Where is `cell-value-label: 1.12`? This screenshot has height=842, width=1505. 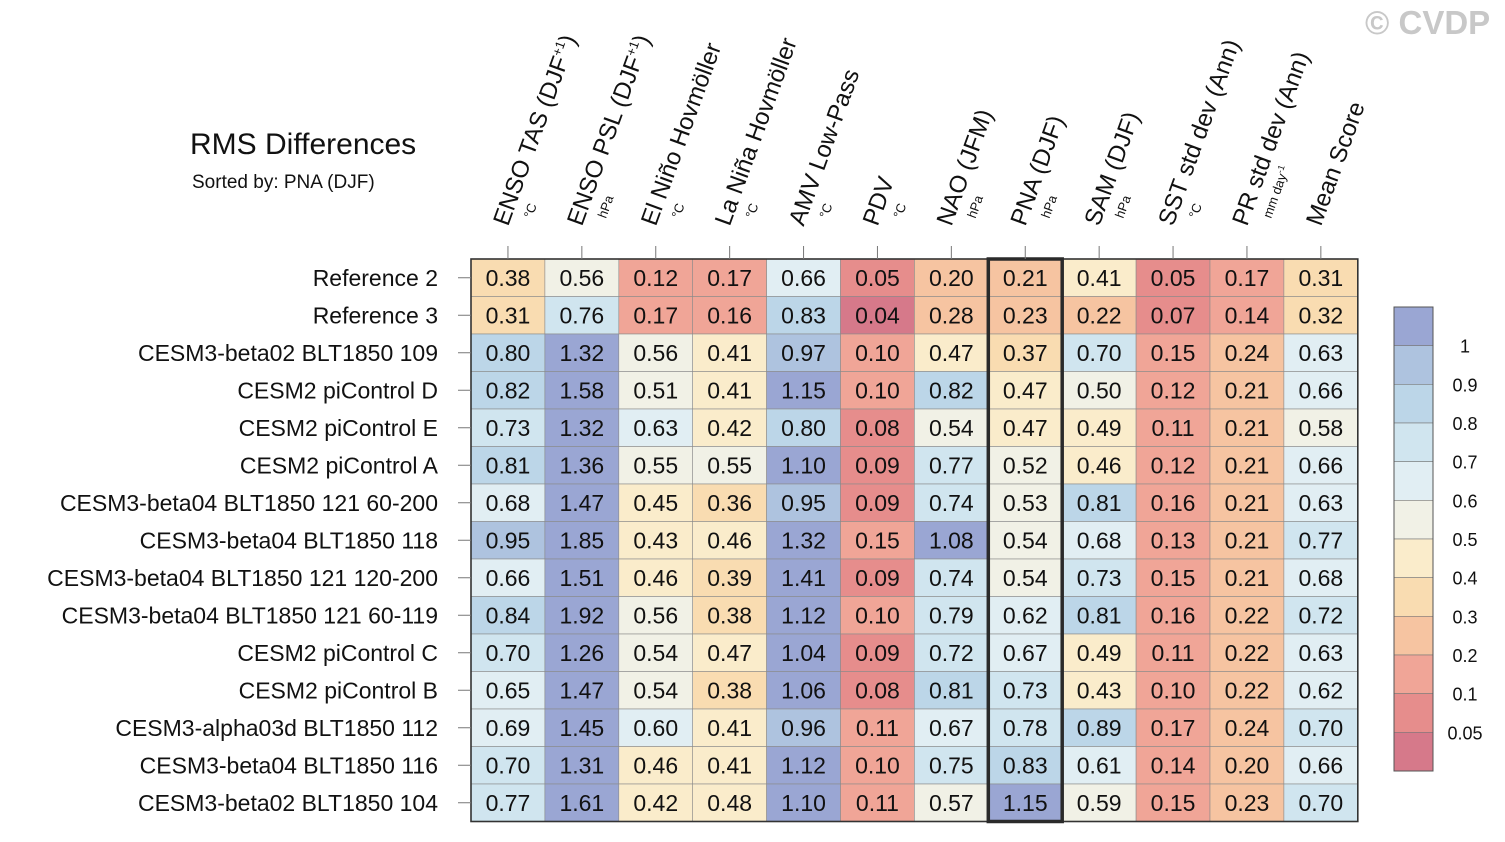
cell-value-label: 1.12 is located at coordinates (803, 615).